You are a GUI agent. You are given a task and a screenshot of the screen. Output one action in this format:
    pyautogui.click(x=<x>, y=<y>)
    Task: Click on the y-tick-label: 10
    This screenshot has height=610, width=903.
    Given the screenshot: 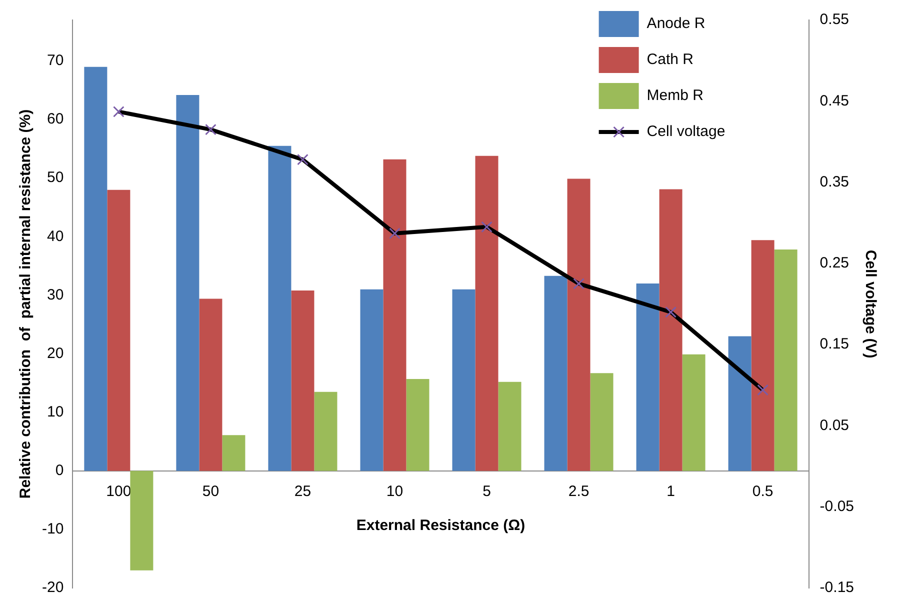 What is the action you would take?
    pyautogui.click(x=55, y=411)
    